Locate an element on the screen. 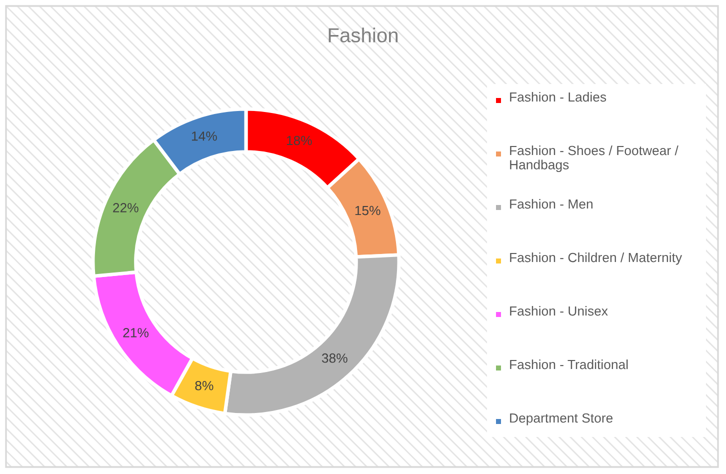 This screenshot has width=726, height=474. legend-label: Fashion - Ladies is located at coordinates (558, 97).